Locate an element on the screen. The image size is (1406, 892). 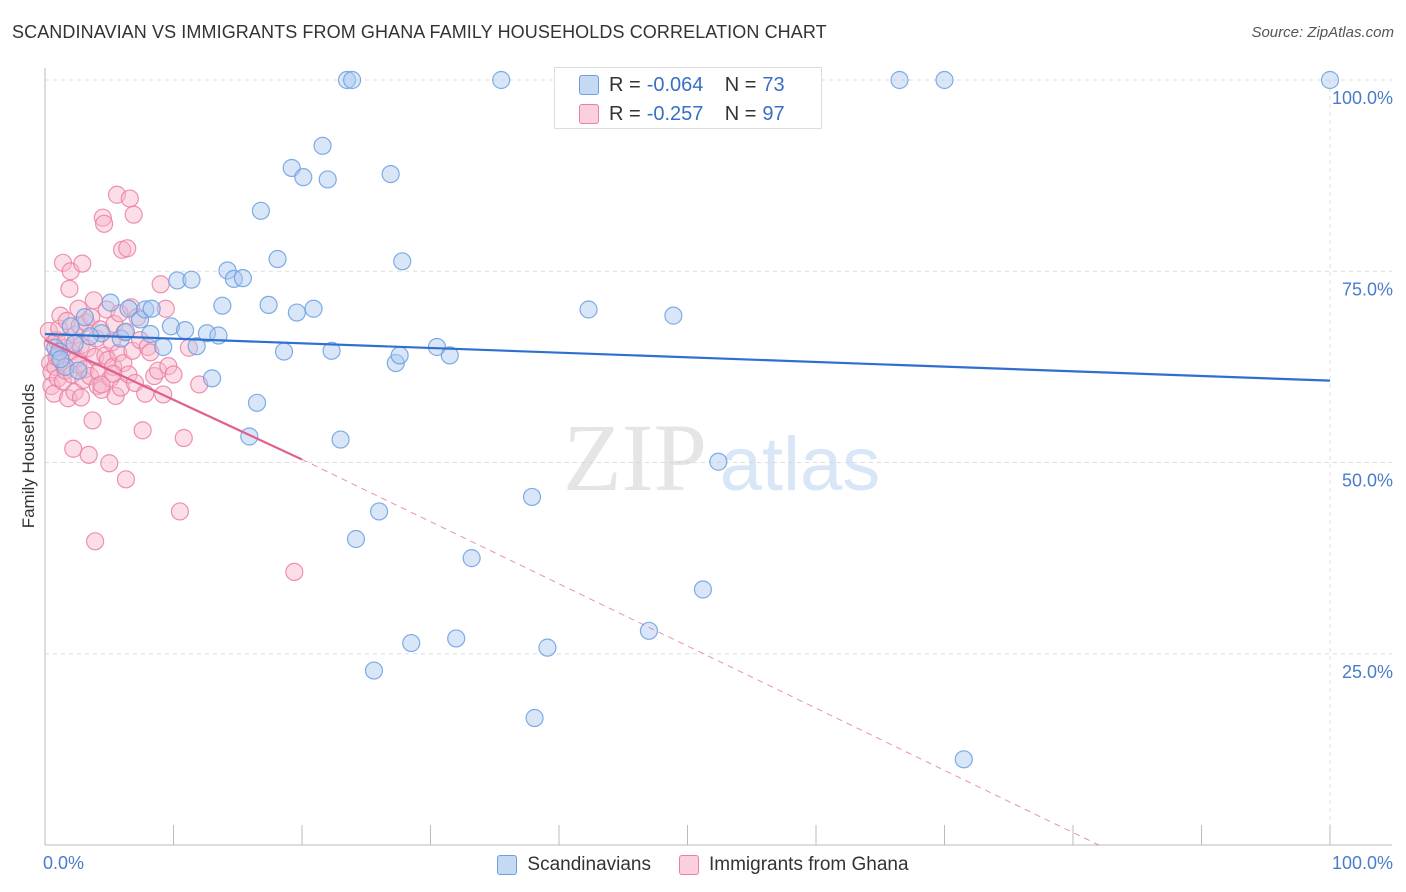
legend-swatch-blue is located at coordinates (589, 85).